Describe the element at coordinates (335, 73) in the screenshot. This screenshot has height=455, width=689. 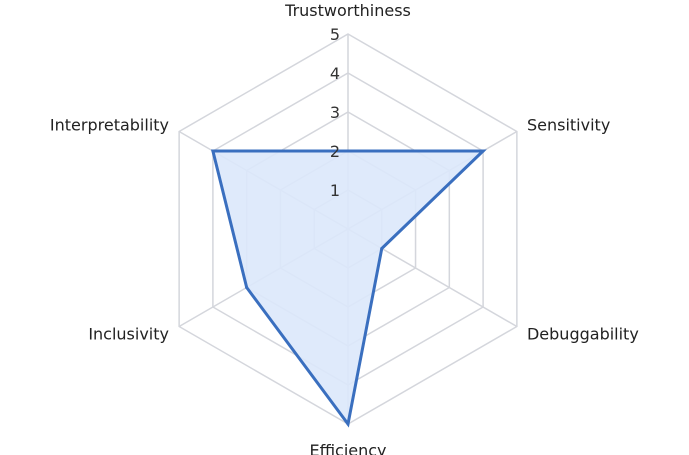
I see `tick-label-4: 4` at that location.